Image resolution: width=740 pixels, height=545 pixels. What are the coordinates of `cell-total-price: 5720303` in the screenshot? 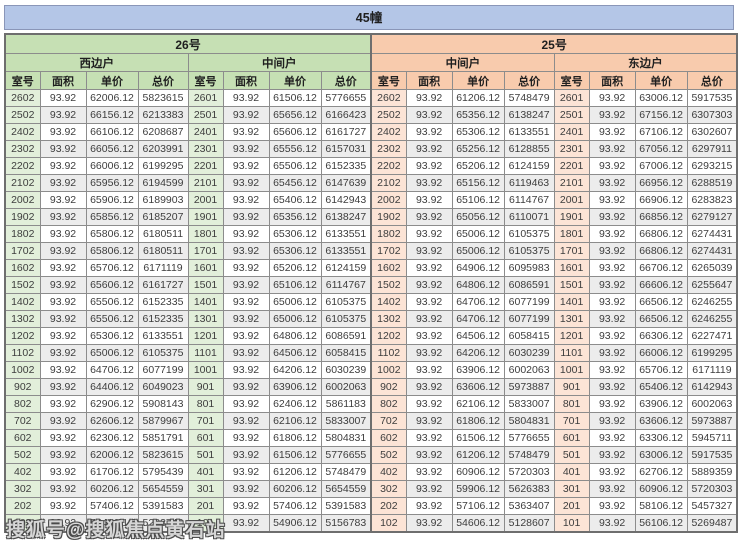 It's located at (712, 489).